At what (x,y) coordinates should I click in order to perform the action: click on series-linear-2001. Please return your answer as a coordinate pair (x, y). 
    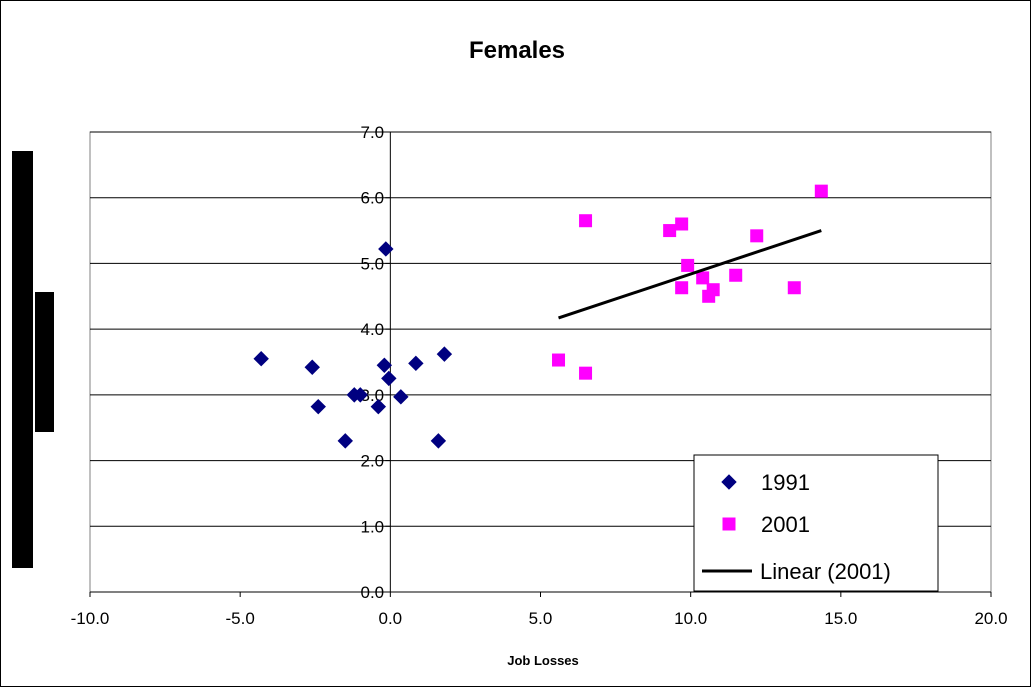
    Looking at the image, I should click on (690, 274).